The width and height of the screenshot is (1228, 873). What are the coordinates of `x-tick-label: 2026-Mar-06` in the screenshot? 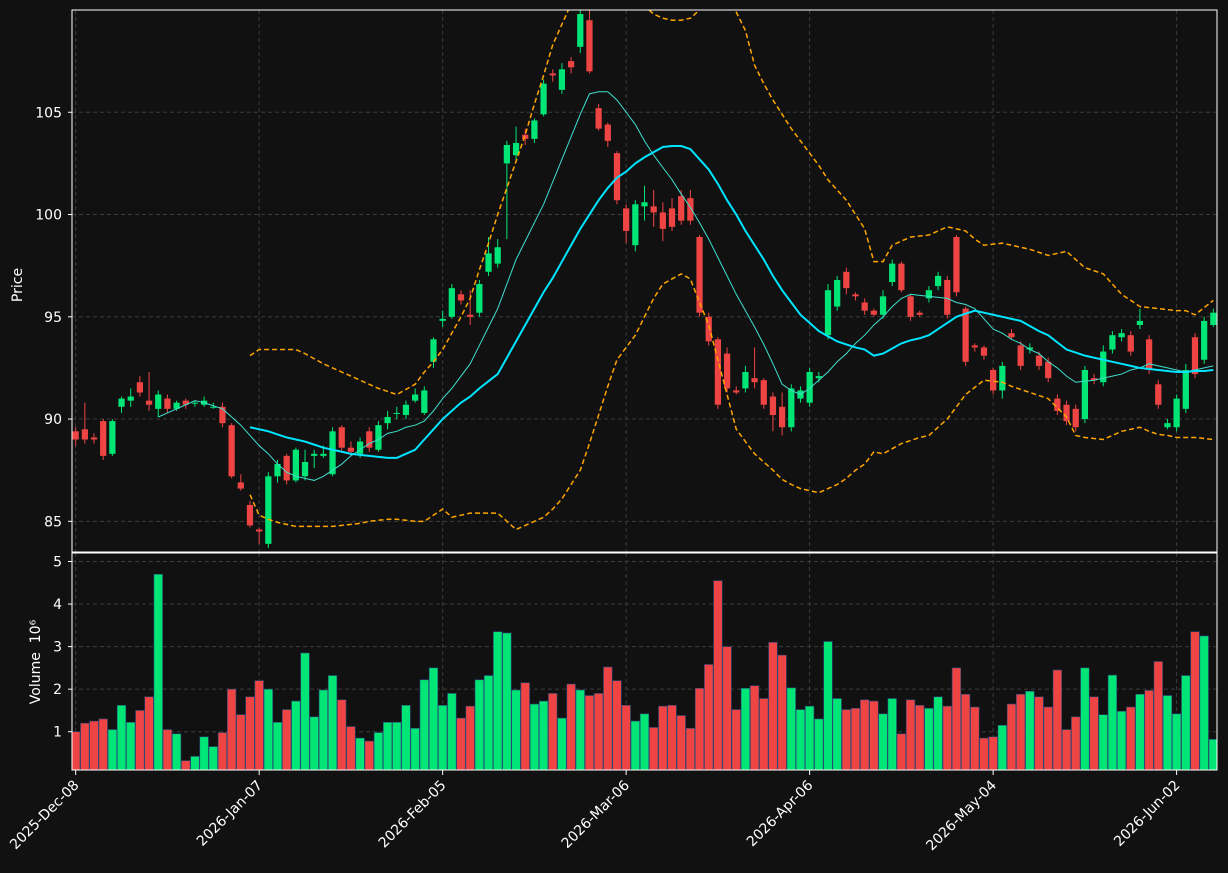 It's located at (596, 814).